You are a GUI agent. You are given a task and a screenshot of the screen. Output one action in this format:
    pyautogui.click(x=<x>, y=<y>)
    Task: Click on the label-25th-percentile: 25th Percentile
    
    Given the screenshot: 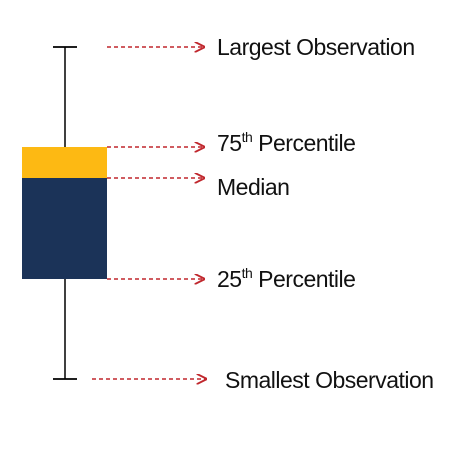 What is the action you would take?
    pyautogui.click(x=286, y=278)
    